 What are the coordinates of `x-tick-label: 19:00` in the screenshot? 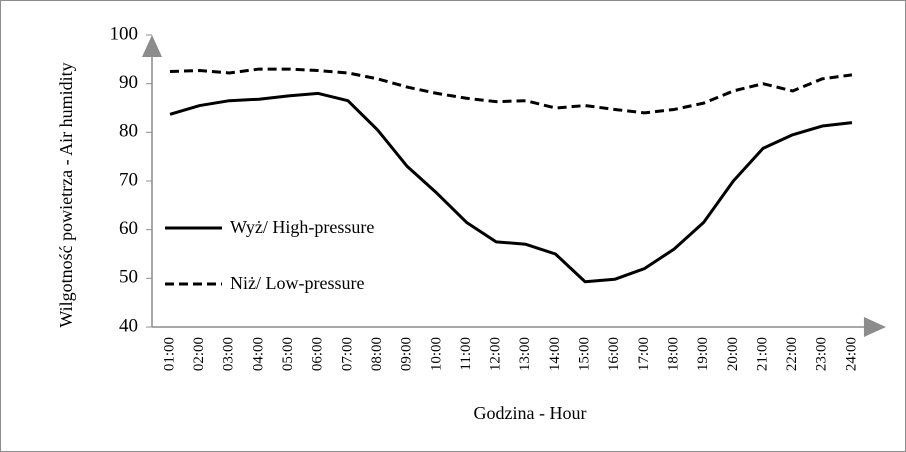 It's located at (703, 354).